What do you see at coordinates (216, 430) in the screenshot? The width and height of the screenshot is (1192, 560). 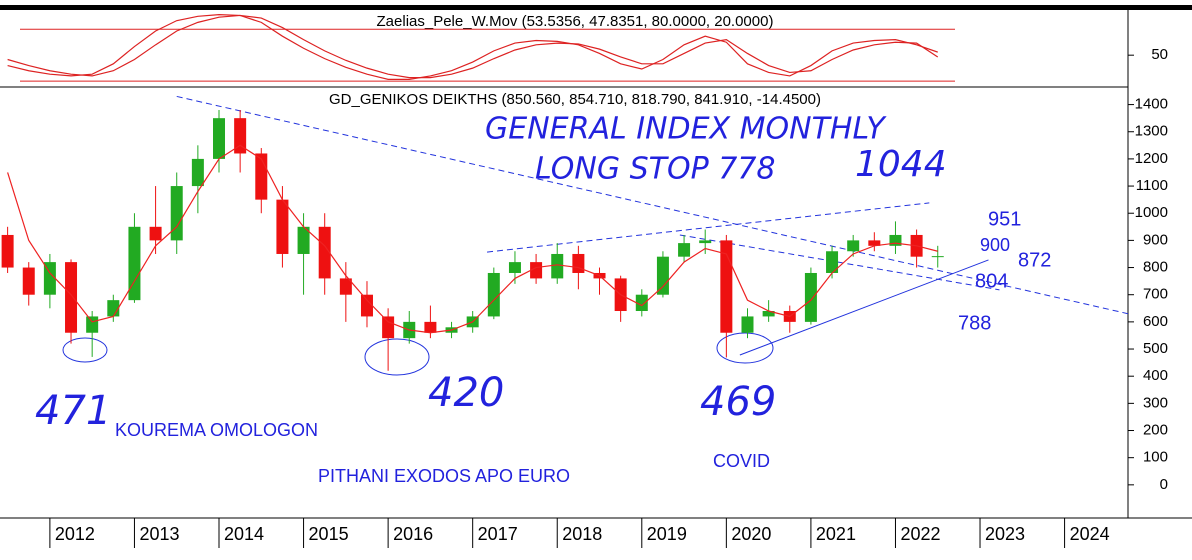 I see `annotation: KOUREMA OMOLOGON` at bounding box center [216, 430].